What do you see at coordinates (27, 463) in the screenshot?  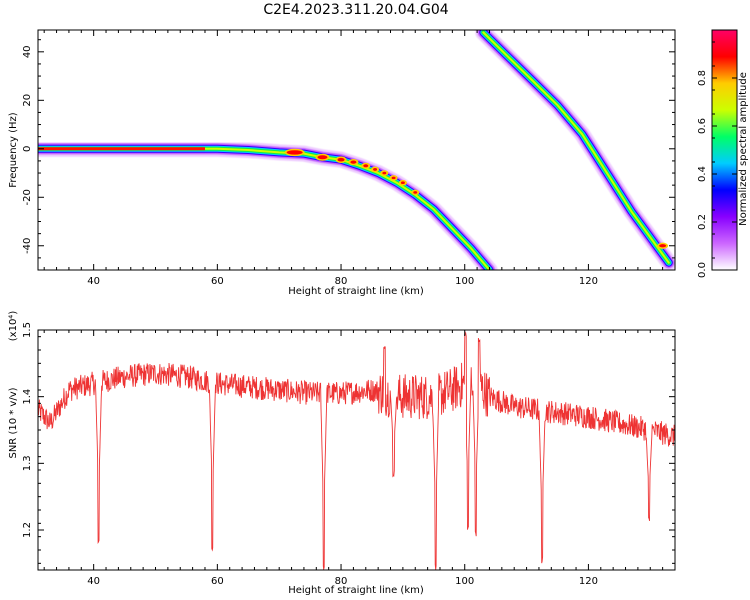 I see `snr-ytick-label: 1.3` at bounding box center [27, 463].